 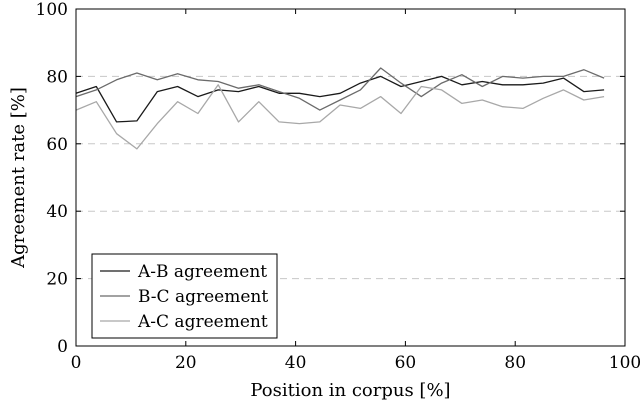 What do you see at coordinates (202, 322) in the screenshot?
I see `legend-label-3: A-C agreement` at bounding box center [202, 322].